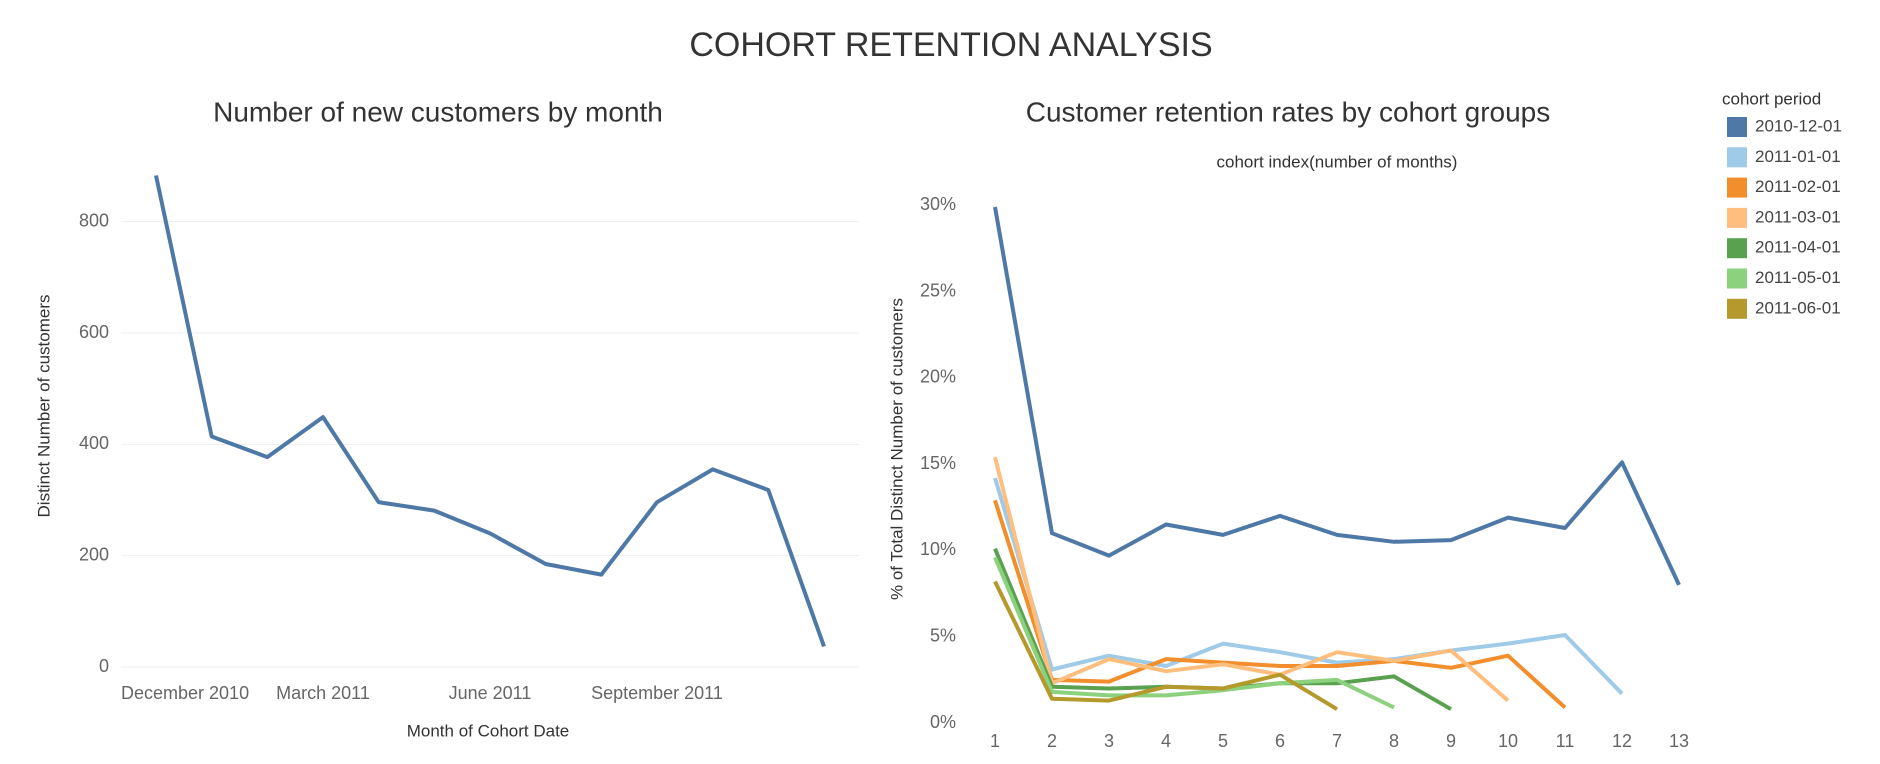  What do you see at coordinates (657, 693) in the screenshot?
I see `x-tick-label: September 2011` at bounding box center [657, 693].